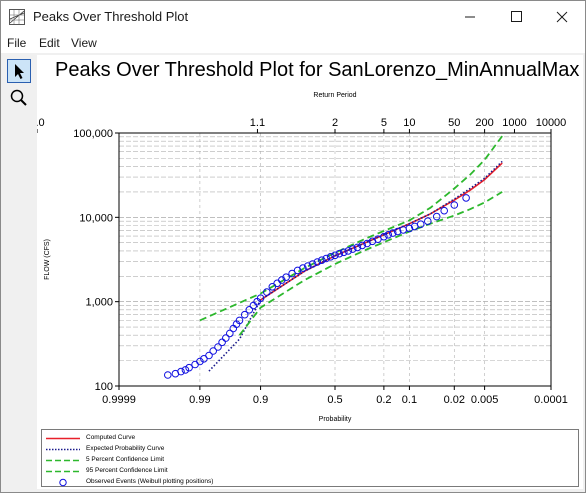  Describe the element at coordinates (63, 438) in the screenshot. I see `legend-swatch-computed` at that location.